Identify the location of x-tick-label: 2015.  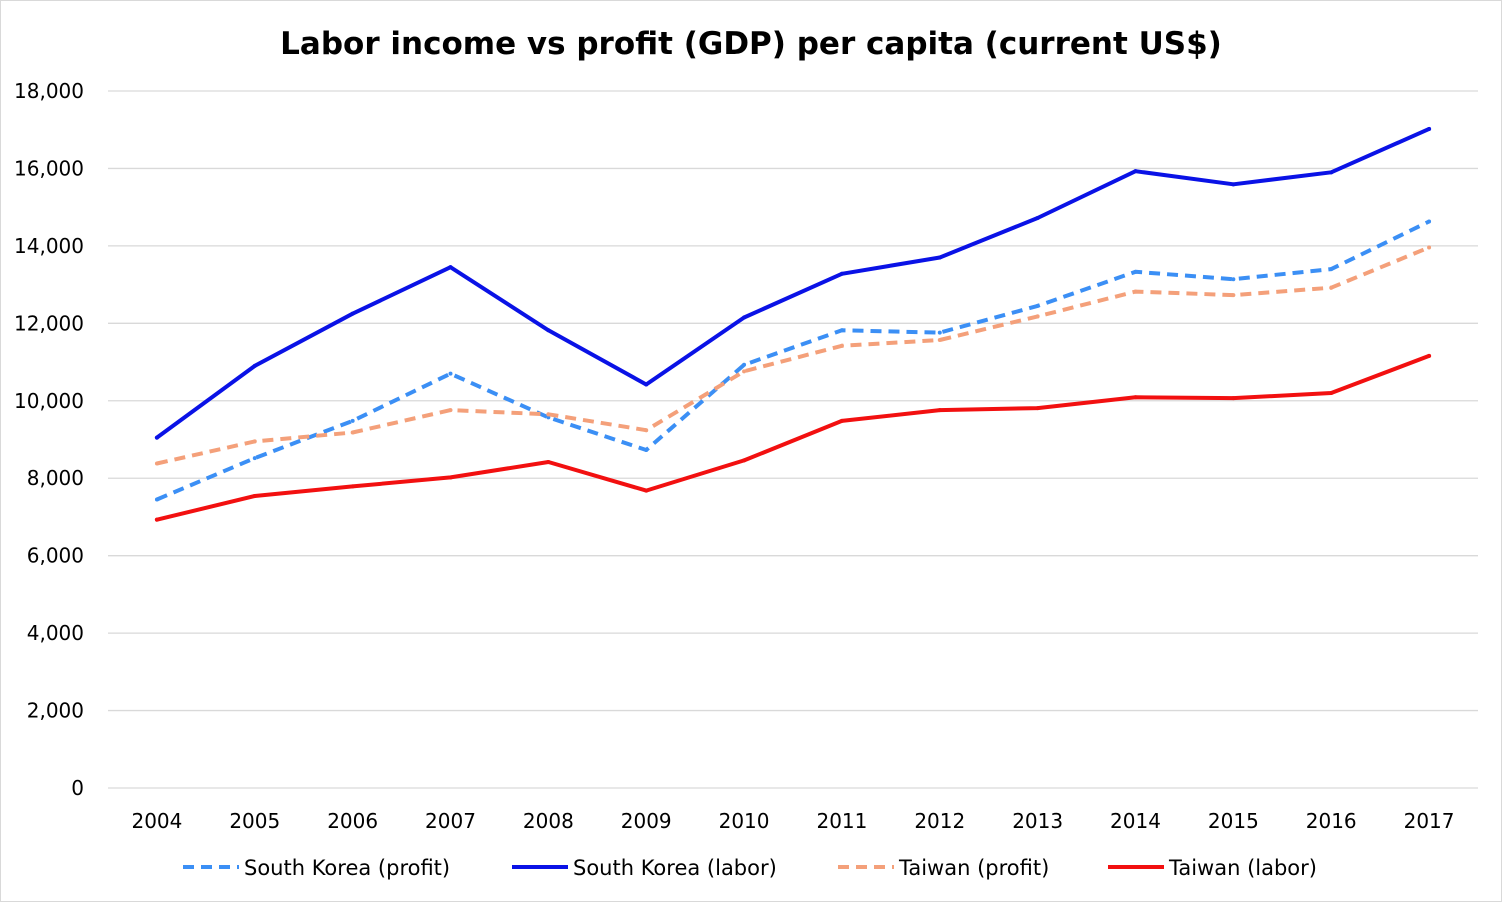
(1233, 821).